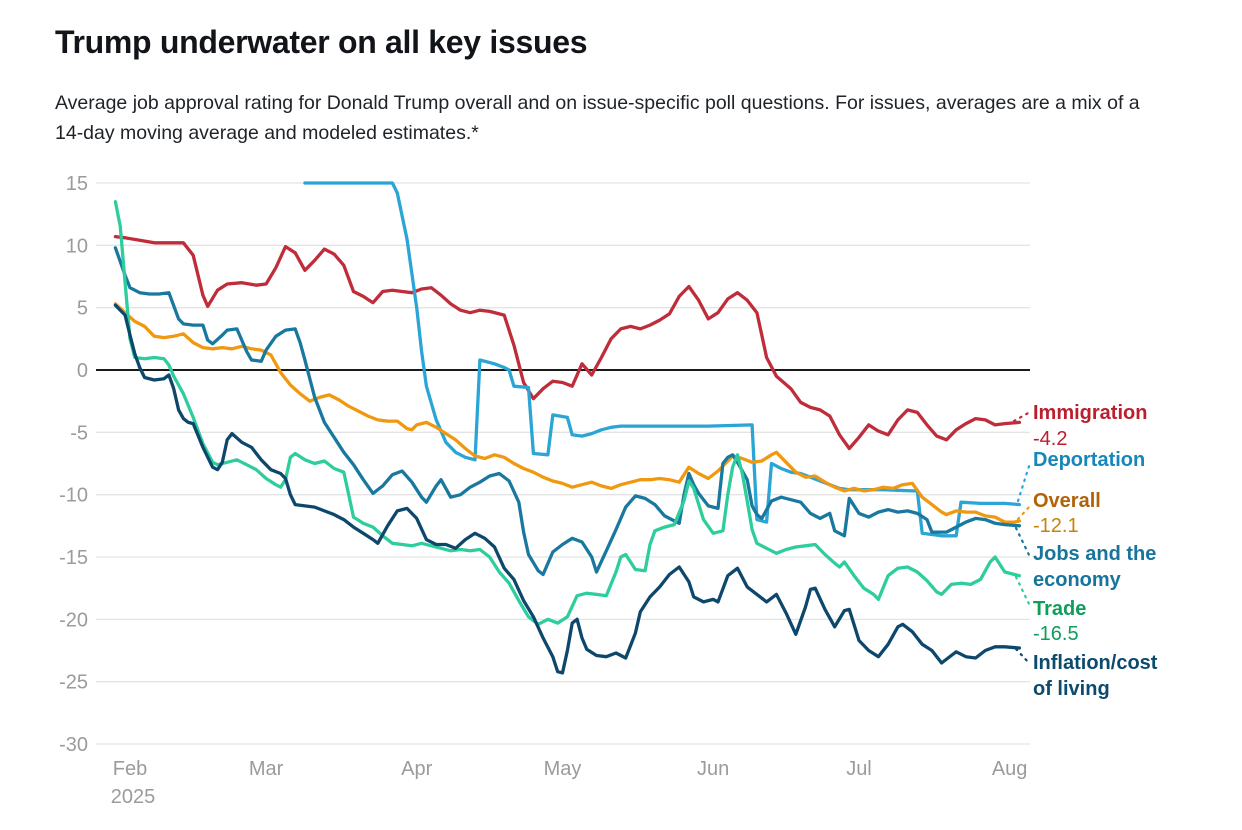 This screenshot has width=1242, height=830. Describe the element at coordinates (1023, 591) in the screenshot. I see `leader-line-trade` at that location.